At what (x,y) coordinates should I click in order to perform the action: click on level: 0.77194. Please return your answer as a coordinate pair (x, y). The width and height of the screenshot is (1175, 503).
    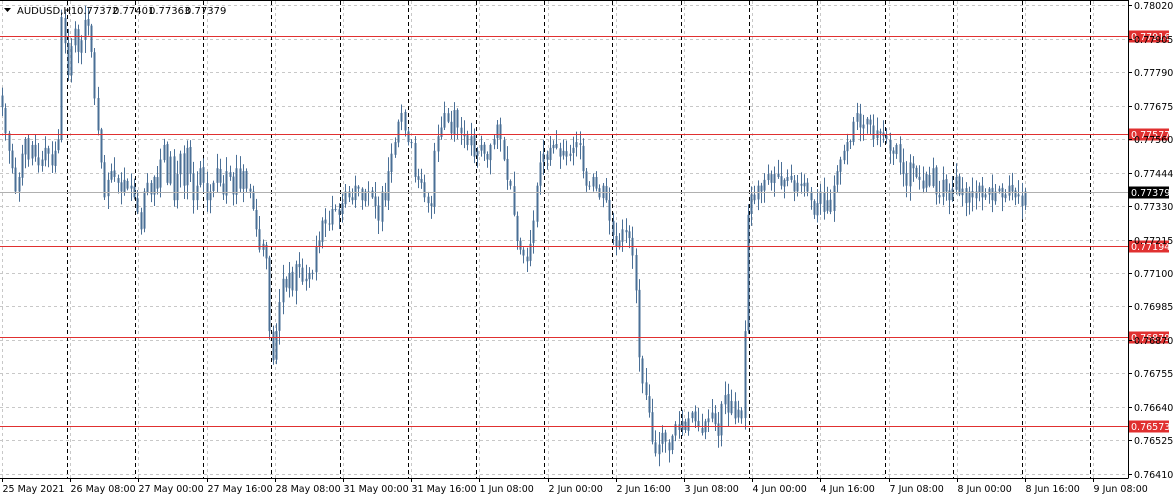
    Looking at the image, I should click on (585, 247).